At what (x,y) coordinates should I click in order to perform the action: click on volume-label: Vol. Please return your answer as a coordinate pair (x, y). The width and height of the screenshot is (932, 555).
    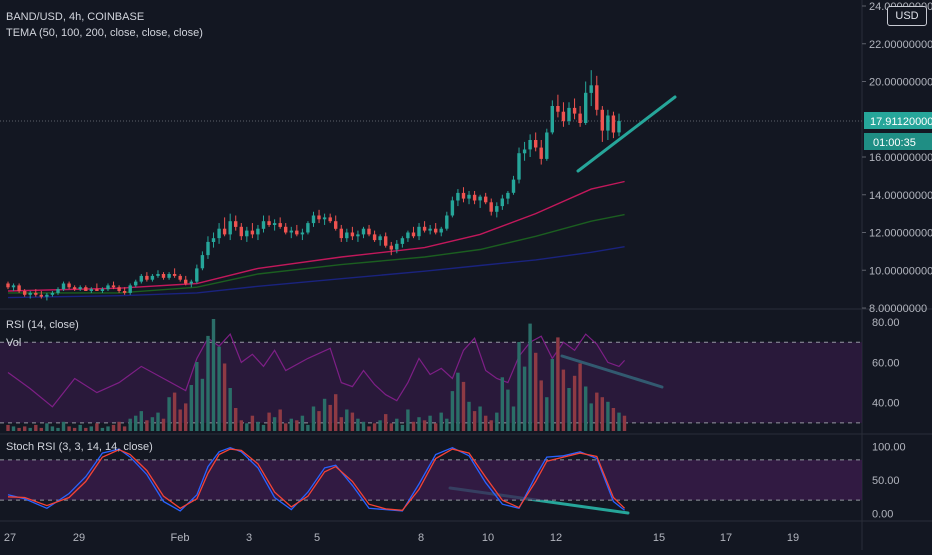
    Looking at the image, I should click on (14, 343).